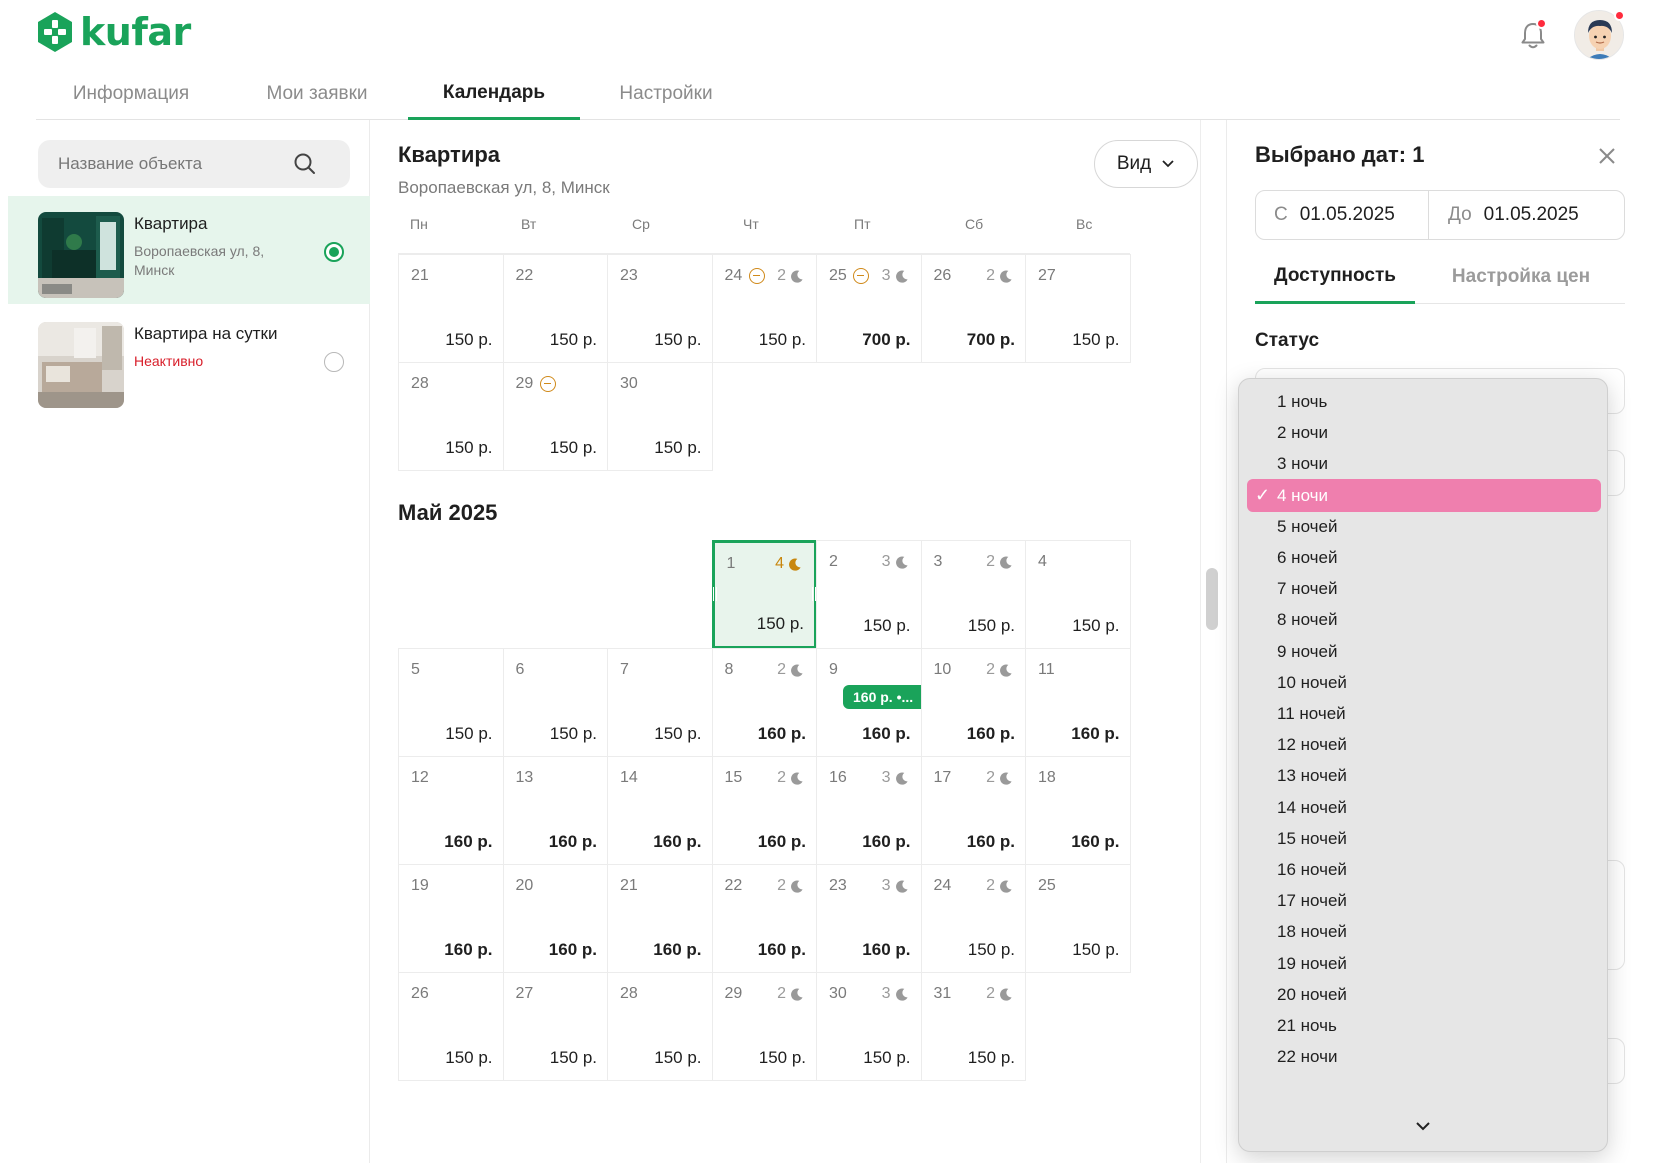 The image size is (1658, 1163). Describe the element at coordinates (714, 594) in the screenshot. I see `range-handle-left` at that location.